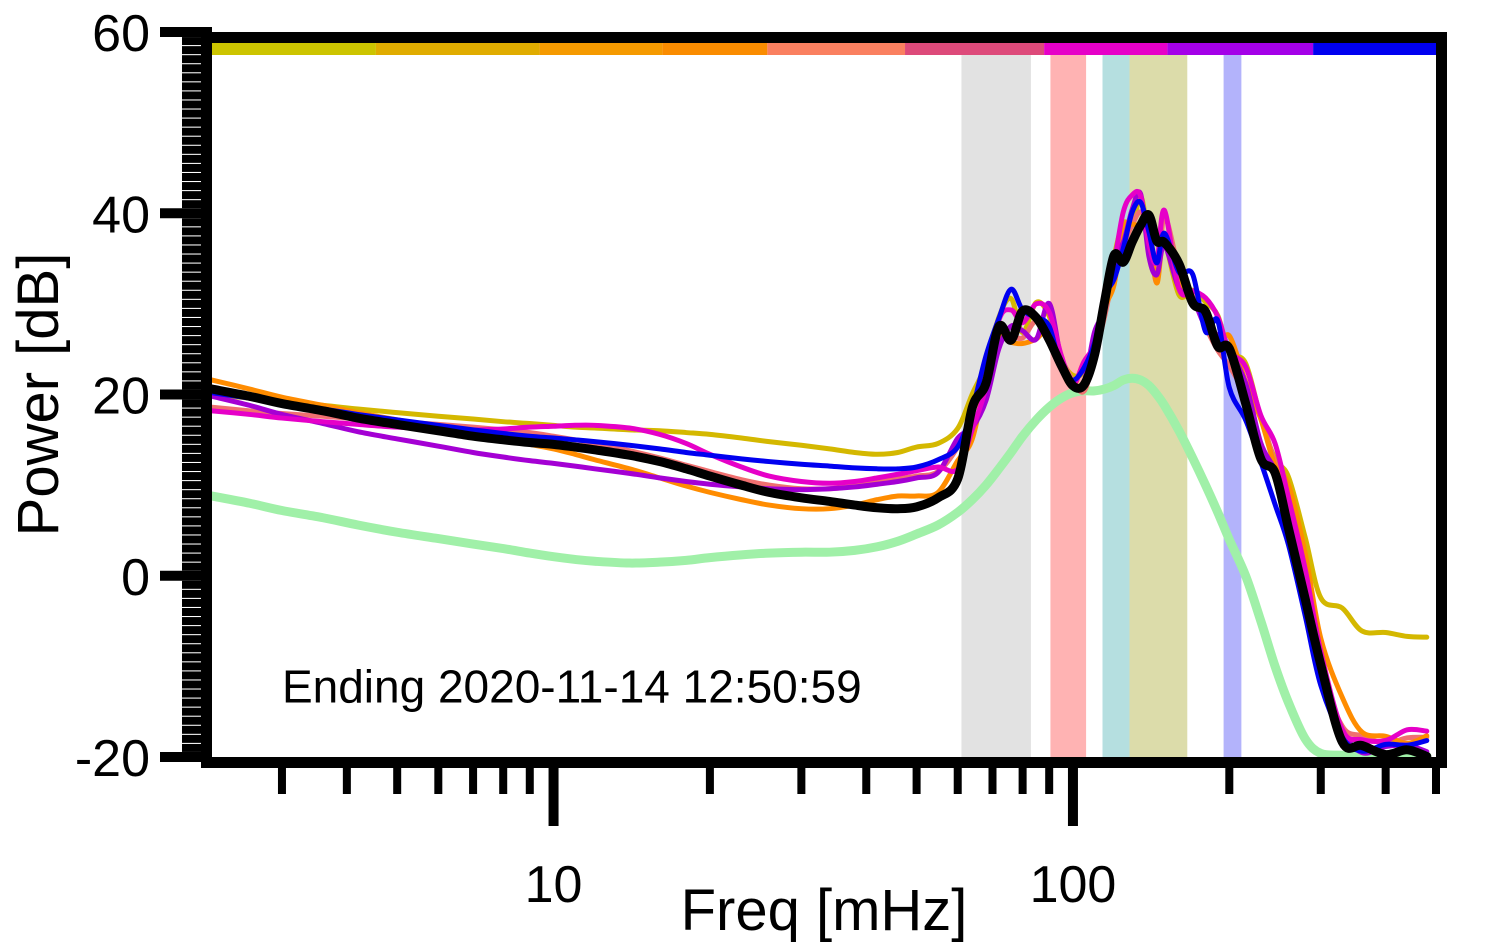 The width and height of the screenshot is (1494, 952). I want to click on x-axis-title: Freq [mHz], so click(824, 910).